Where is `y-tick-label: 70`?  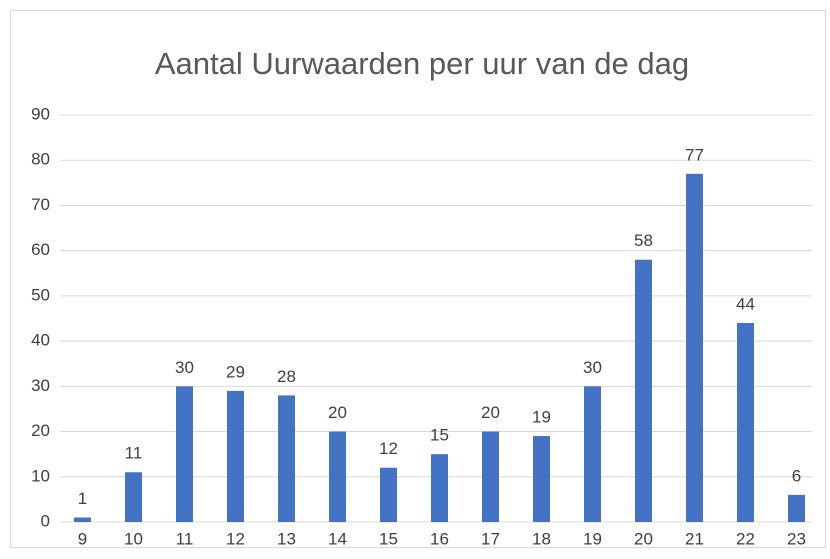 y-tick-label: 70 is located at coordinates (40, 204).